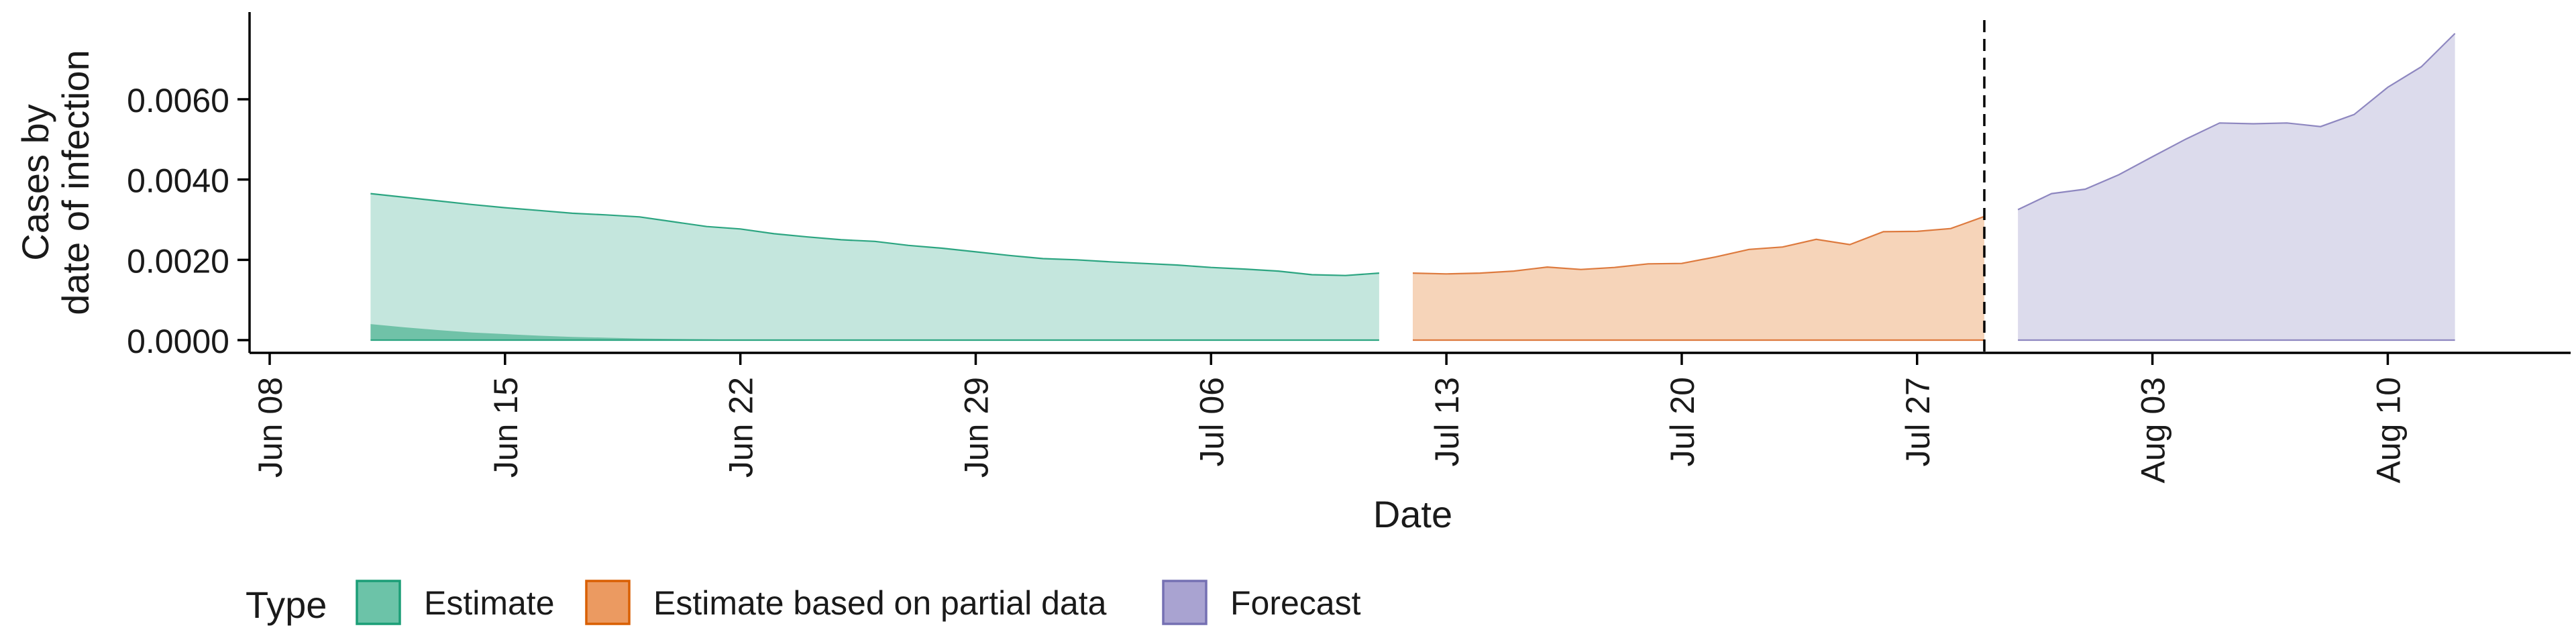 This screenshot has height=644, width=2576. What do you see at coordinates (178, 341) in the screenshot?
I see `y-tick-label: 0.0000` at bounding box center [178, 341].